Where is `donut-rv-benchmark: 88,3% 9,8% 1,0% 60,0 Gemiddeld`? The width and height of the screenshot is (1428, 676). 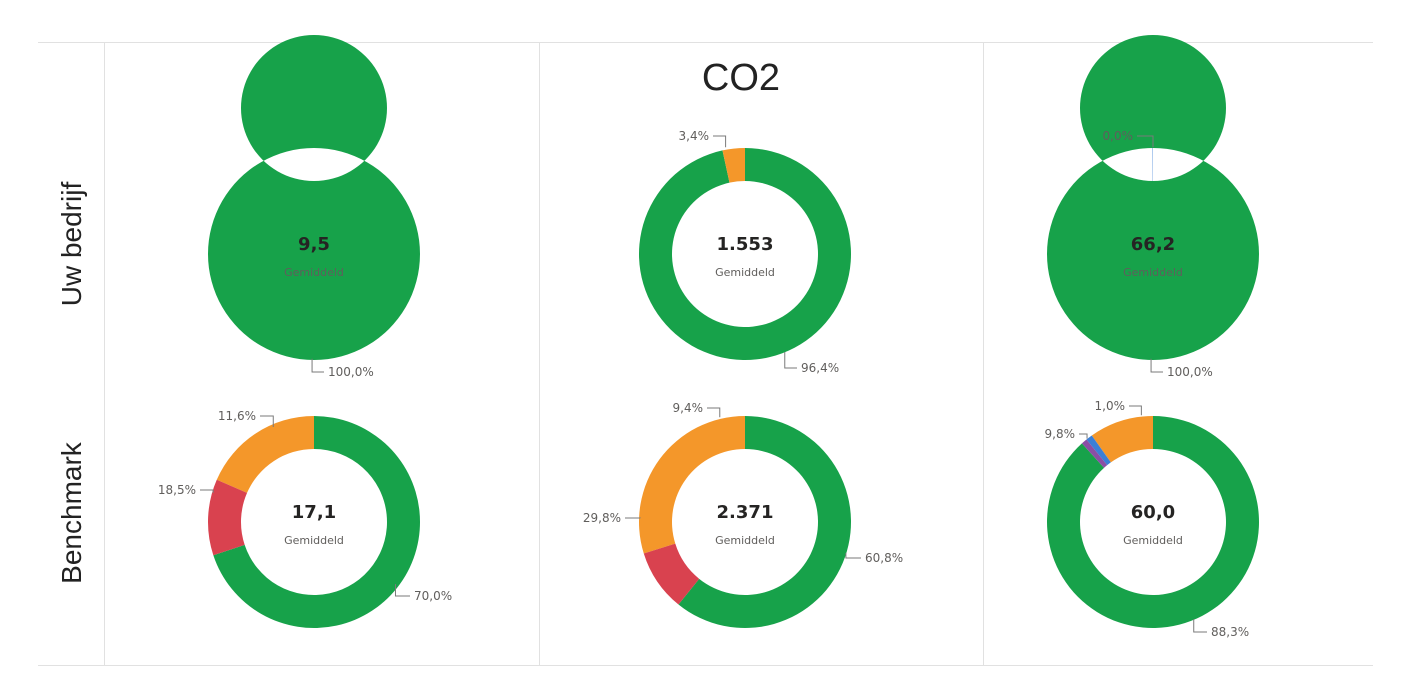 donut-rv-benchmark: 88,3% 9,8% 1,0% 60,0 Gemiddeld is located at coordinates (1152, 519).